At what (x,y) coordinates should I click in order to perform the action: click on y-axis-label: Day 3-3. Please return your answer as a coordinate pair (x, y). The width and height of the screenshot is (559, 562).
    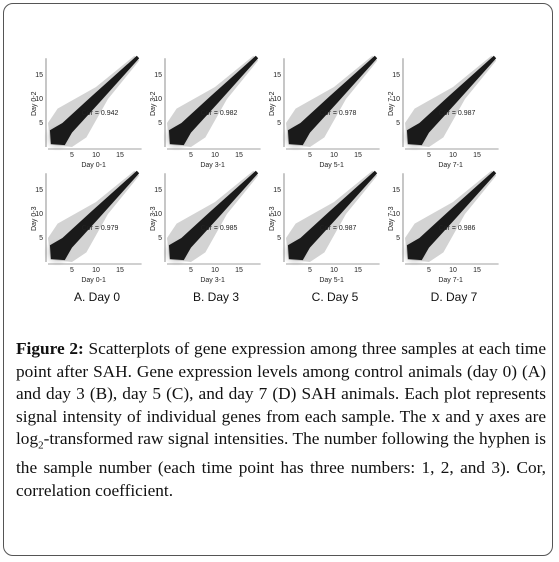
    Looking at the image, I should click on (153, 218).